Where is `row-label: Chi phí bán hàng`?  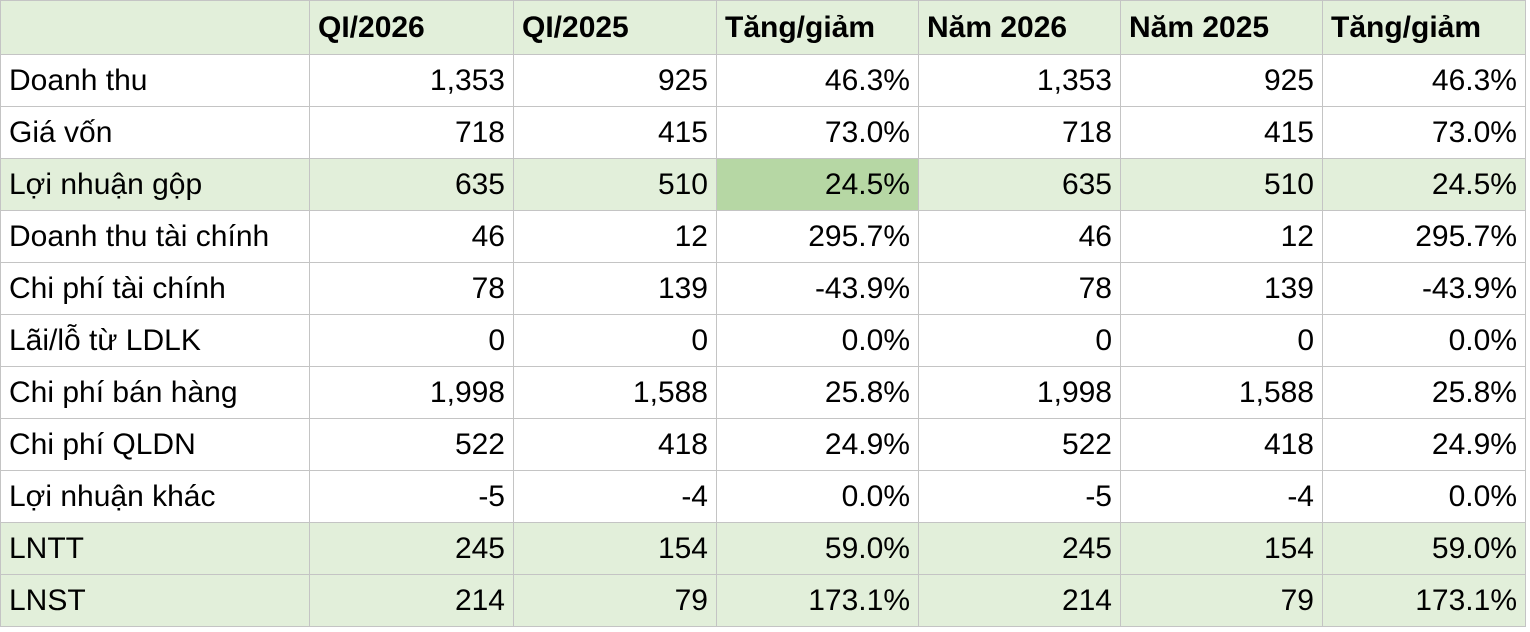 row-label: Chi phí bán hàng is located at coordinates (155, 392).